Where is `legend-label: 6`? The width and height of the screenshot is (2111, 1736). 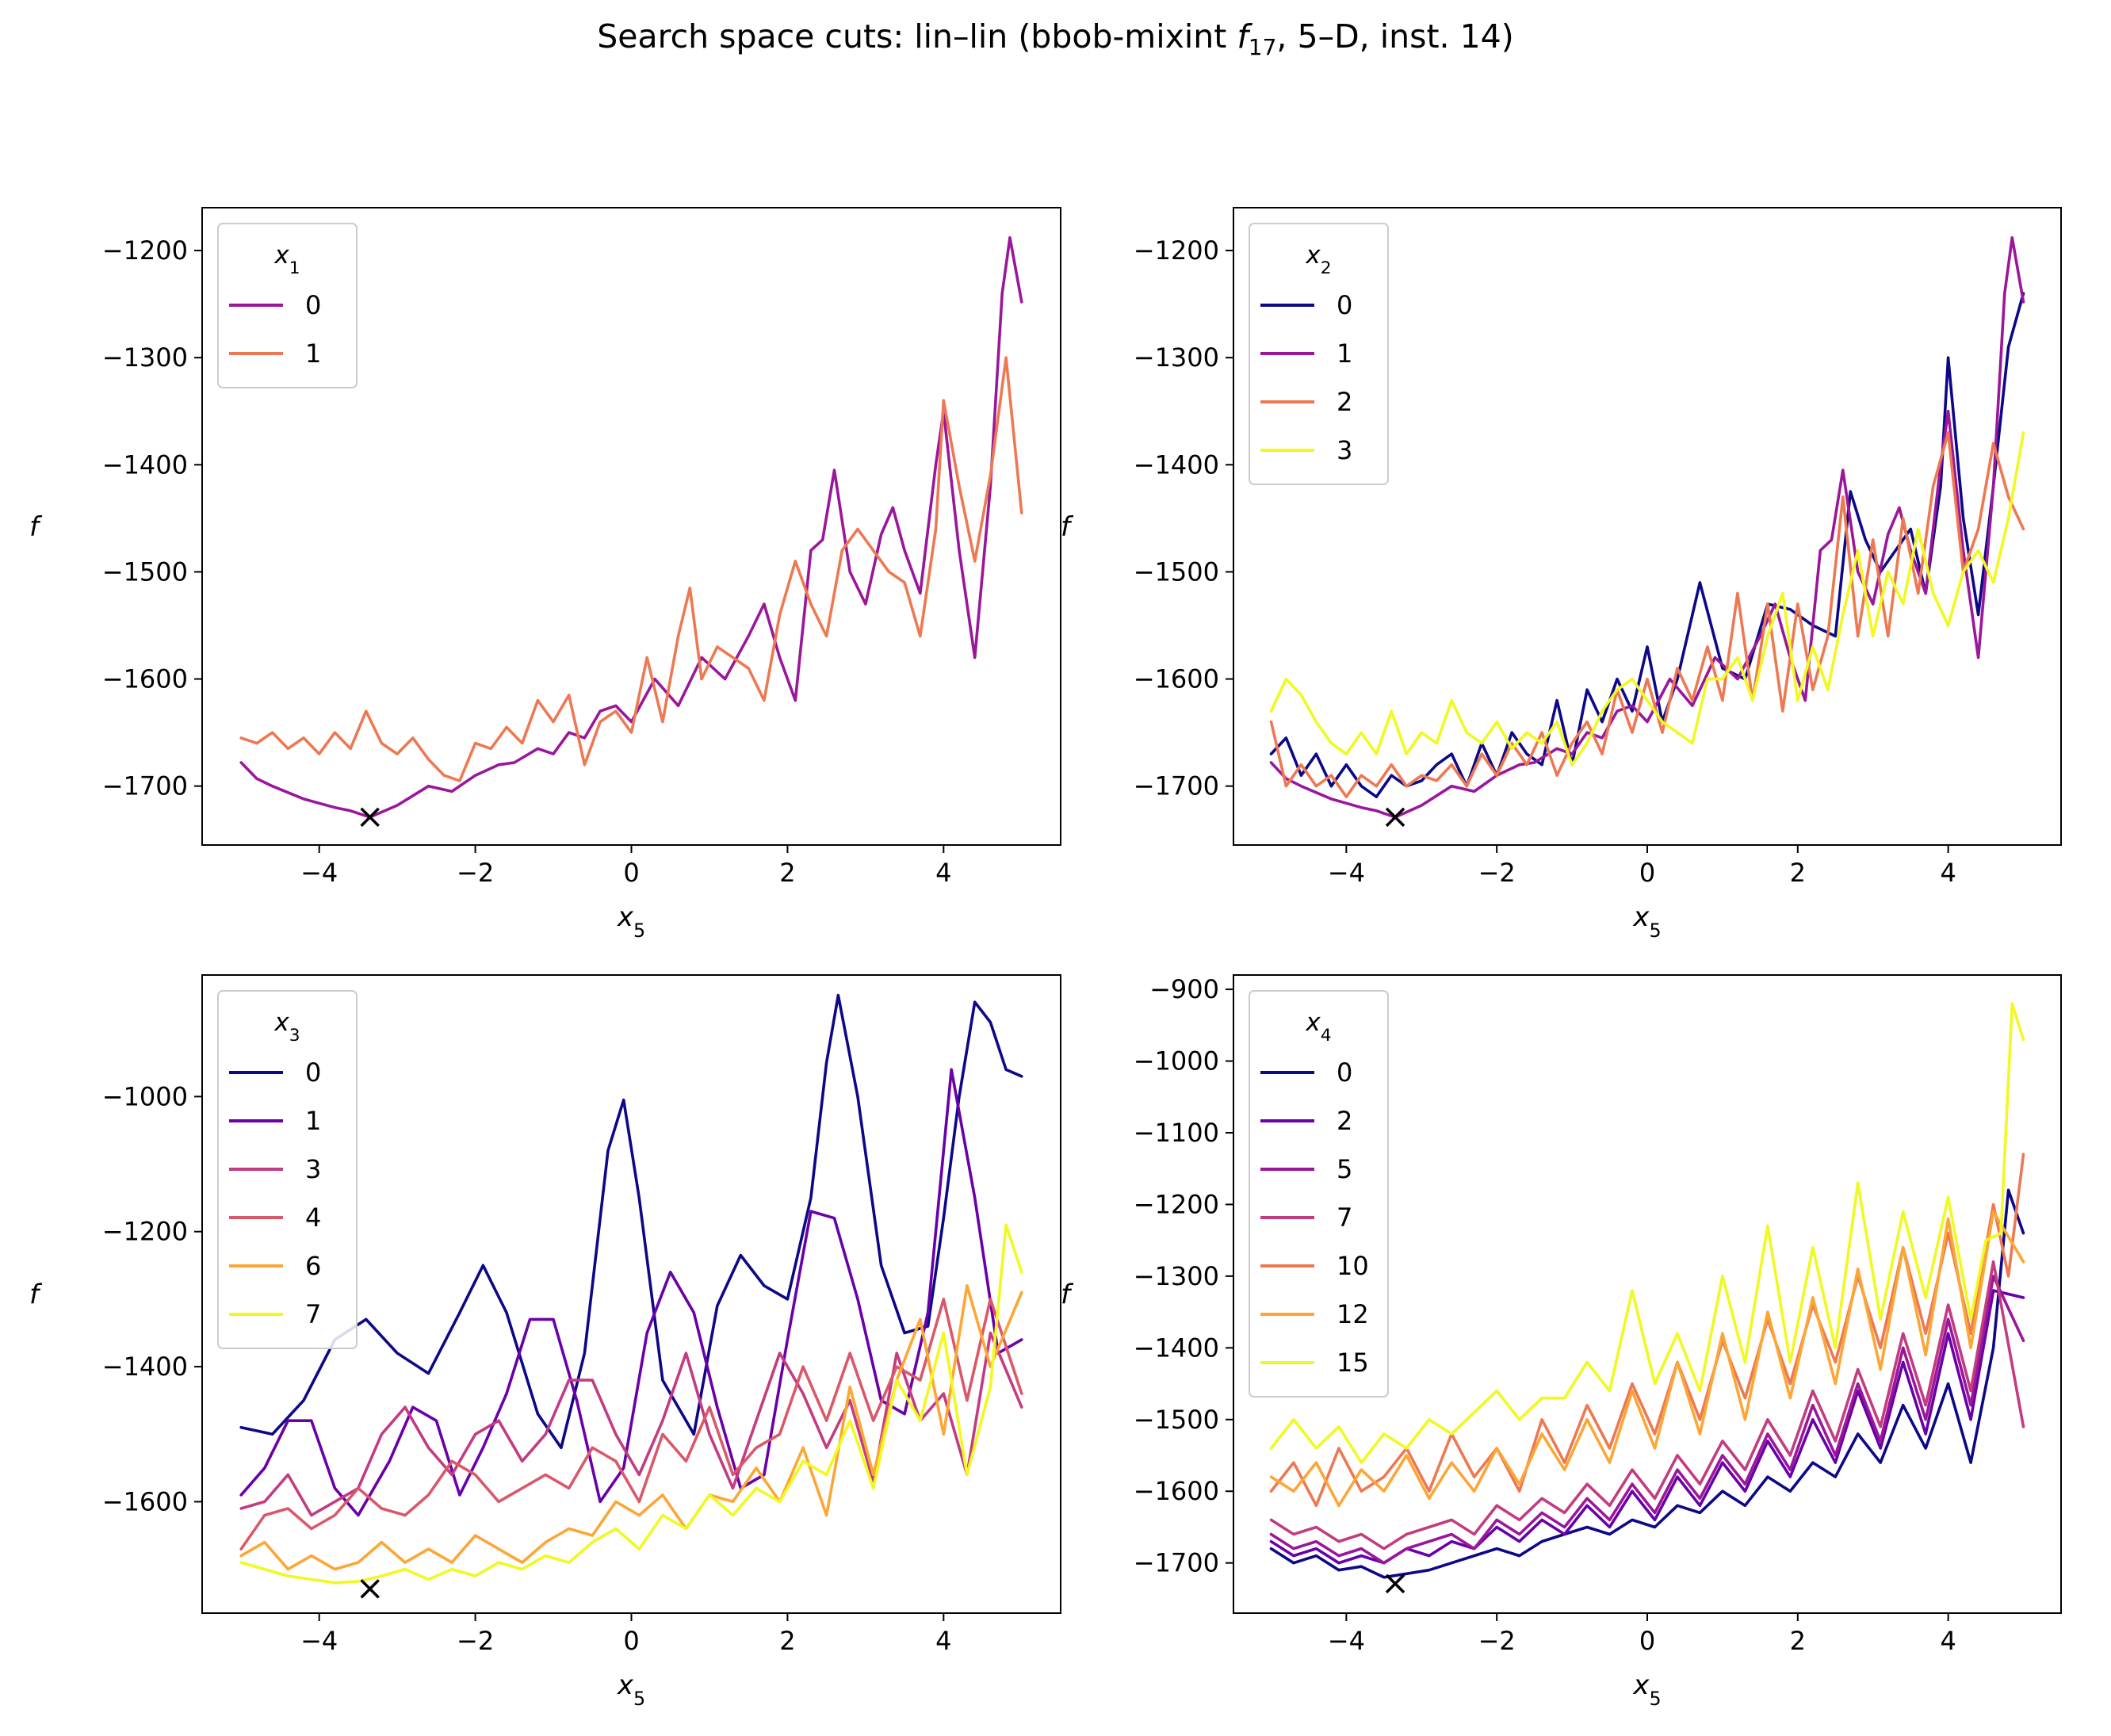 legend-label: 6 is located at coordinates (313, 1266).